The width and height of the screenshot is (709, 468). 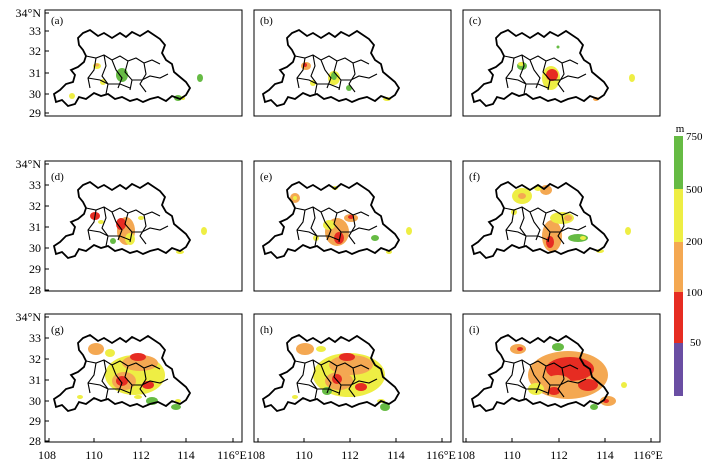 I want to click on panel-label-c: (c), so click(x=475, y=21).